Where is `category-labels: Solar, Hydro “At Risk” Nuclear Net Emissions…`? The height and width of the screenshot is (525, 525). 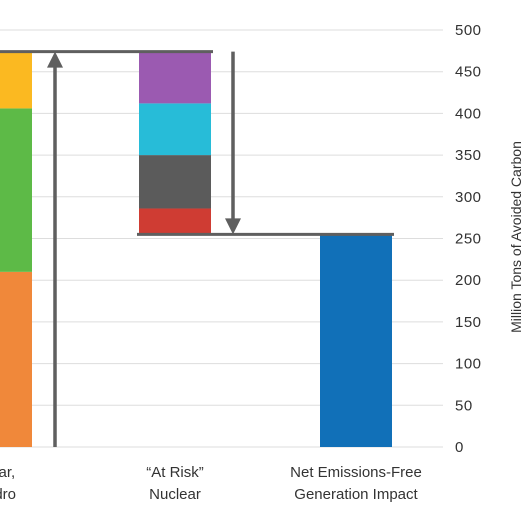 category-labels: Solar, Hydro “At Risk” Nuclear Net Emissions… is located at coordinates (211, 483).